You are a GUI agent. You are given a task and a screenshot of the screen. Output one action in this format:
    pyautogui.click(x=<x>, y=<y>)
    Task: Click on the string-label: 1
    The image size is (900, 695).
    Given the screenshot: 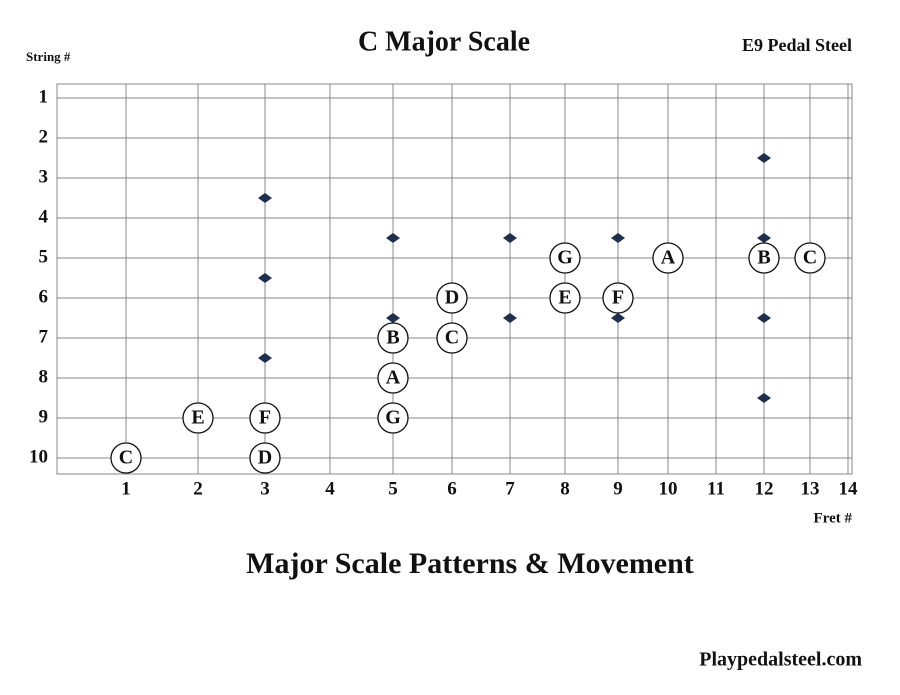 What is the action you would take?
    pyautogui.click(x=44, y=96)
    